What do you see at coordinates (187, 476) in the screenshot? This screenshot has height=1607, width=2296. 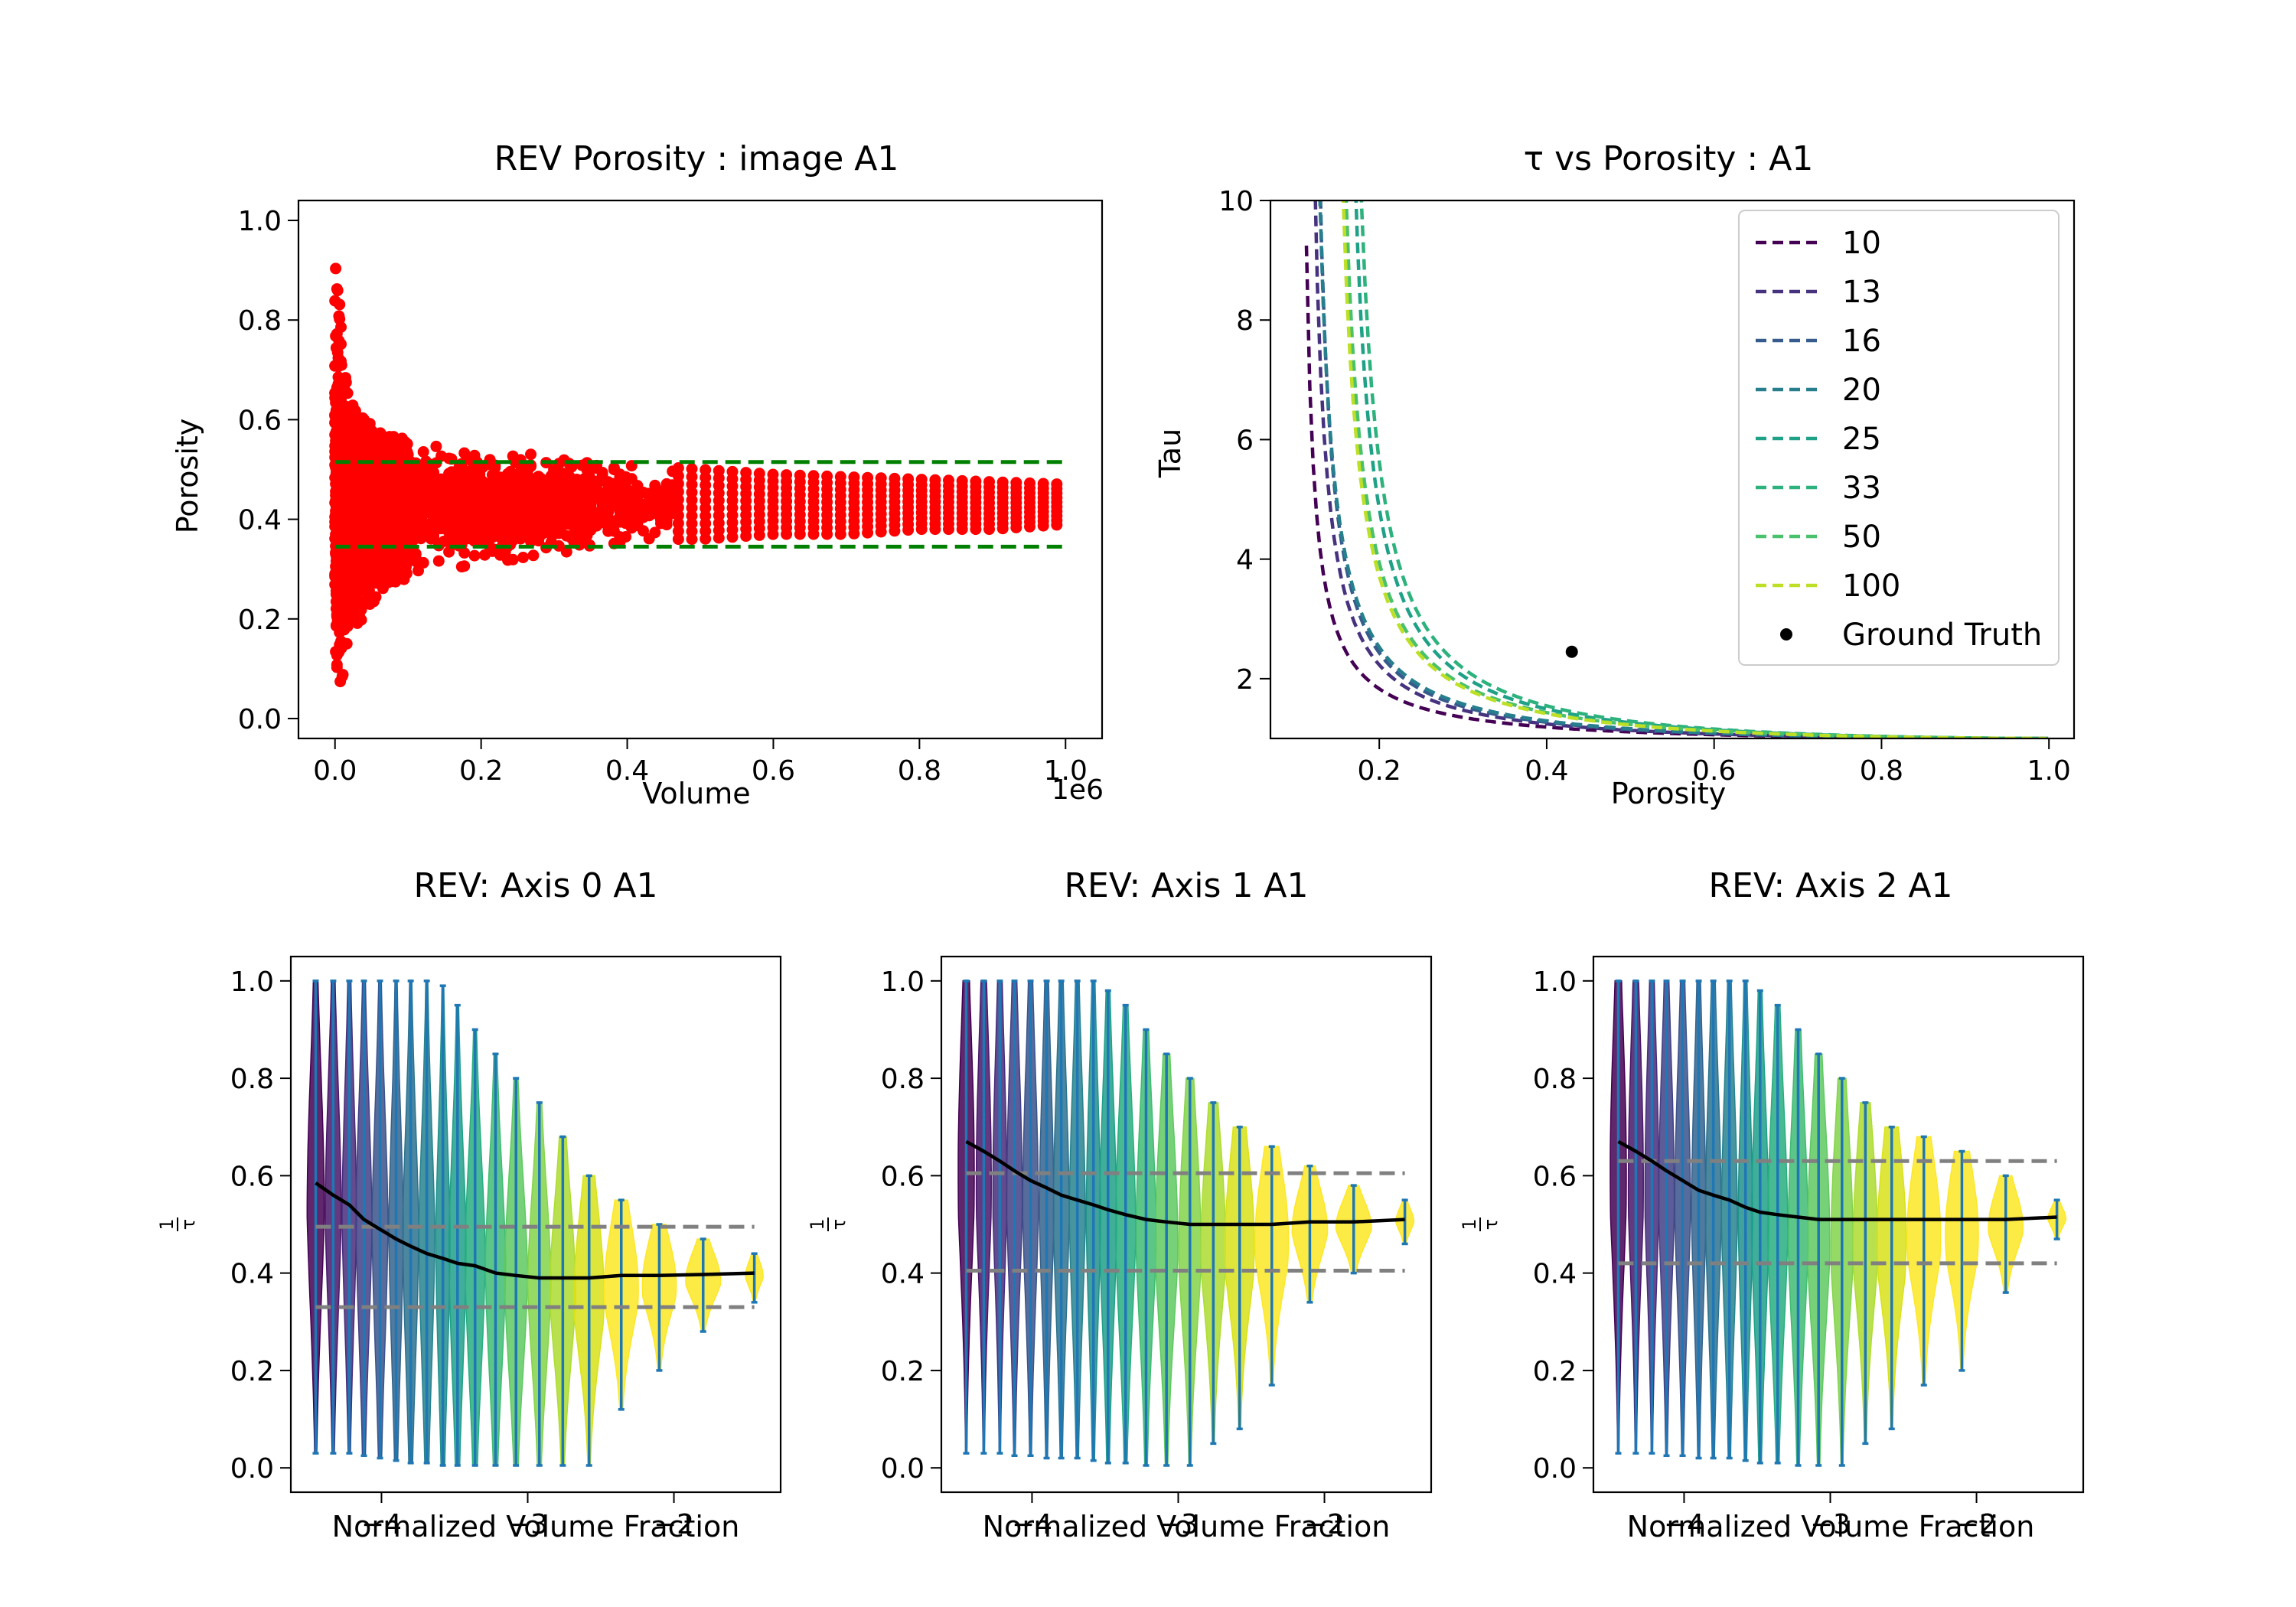 I see `y-axis-label: Porosity` at bounding box center [187, 476].